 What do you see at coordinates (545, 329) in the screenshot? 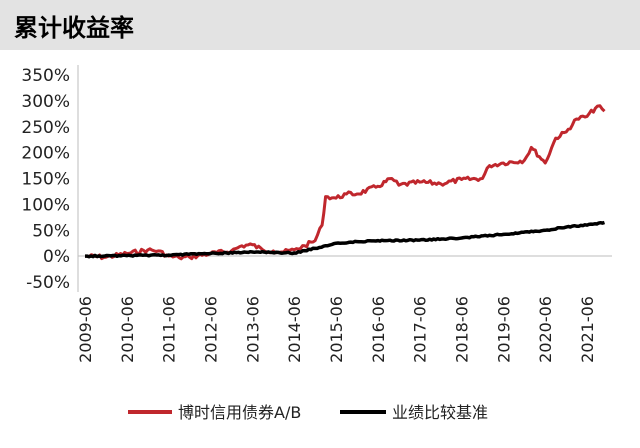
I see `x-tick-label: 2020-06` at bounding box center [545, 329].